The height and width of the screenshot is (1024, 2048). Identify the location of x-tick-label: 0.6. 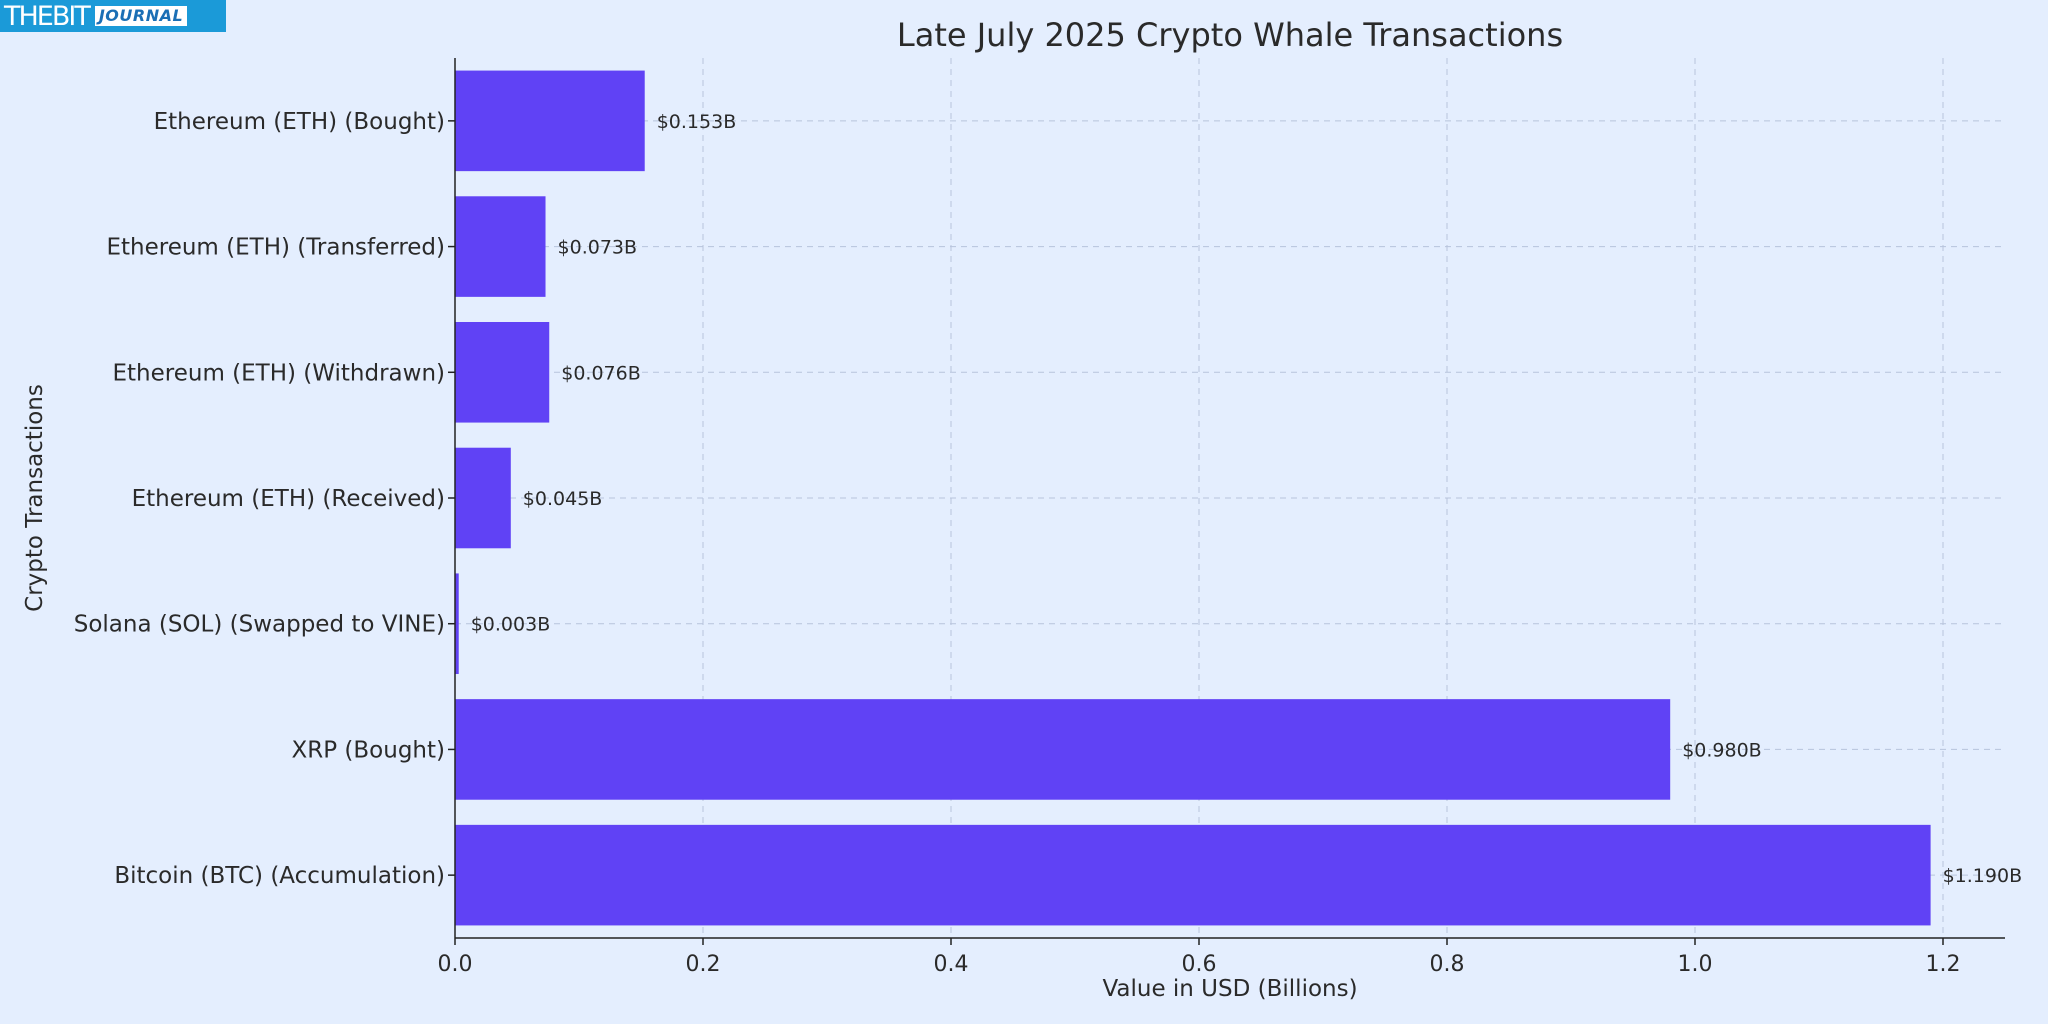
(1199, 964).